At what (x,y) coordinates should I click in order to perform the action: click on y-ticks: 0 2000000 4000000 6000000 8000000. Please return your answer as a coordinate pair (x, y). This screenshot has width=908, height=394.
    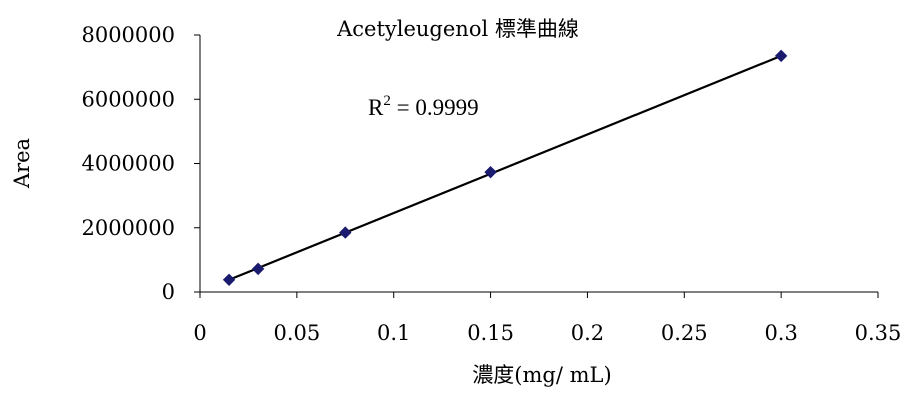
    Looking at the image, I should click on (140, 163).